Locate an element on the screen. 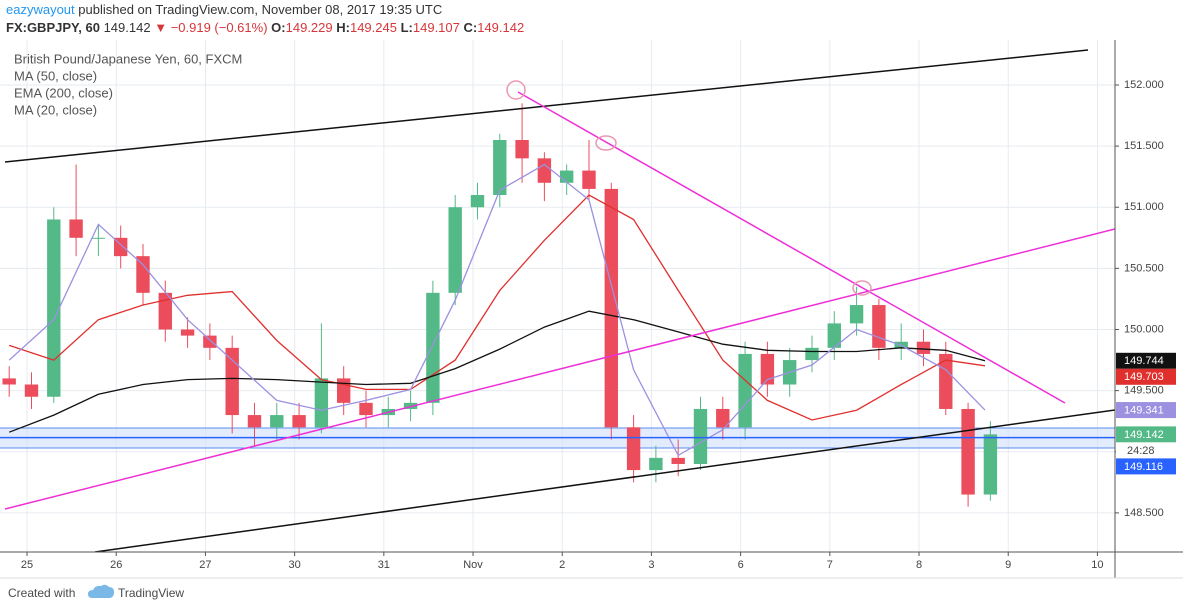 This screenshot has width=1183, height=611. x-tick-label: 10 is located at coordinates (1097, 565).